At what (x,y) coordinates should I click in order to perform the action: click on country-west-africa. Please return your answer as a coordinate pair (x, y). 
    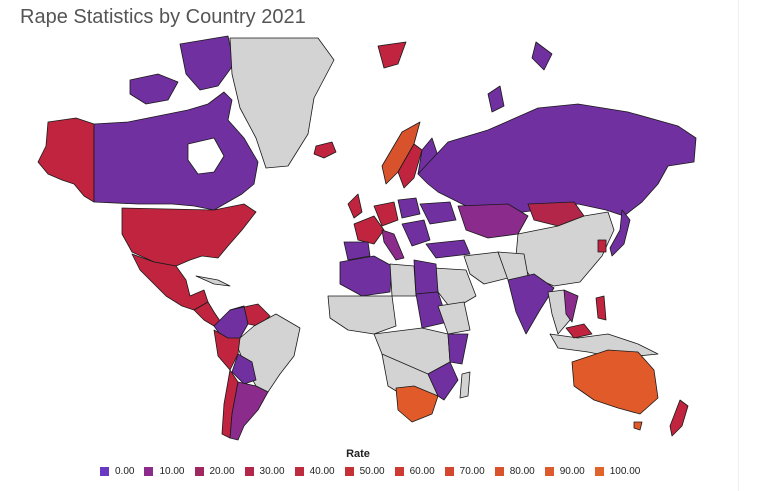
    Looking at the image, I should click on (362, 315).